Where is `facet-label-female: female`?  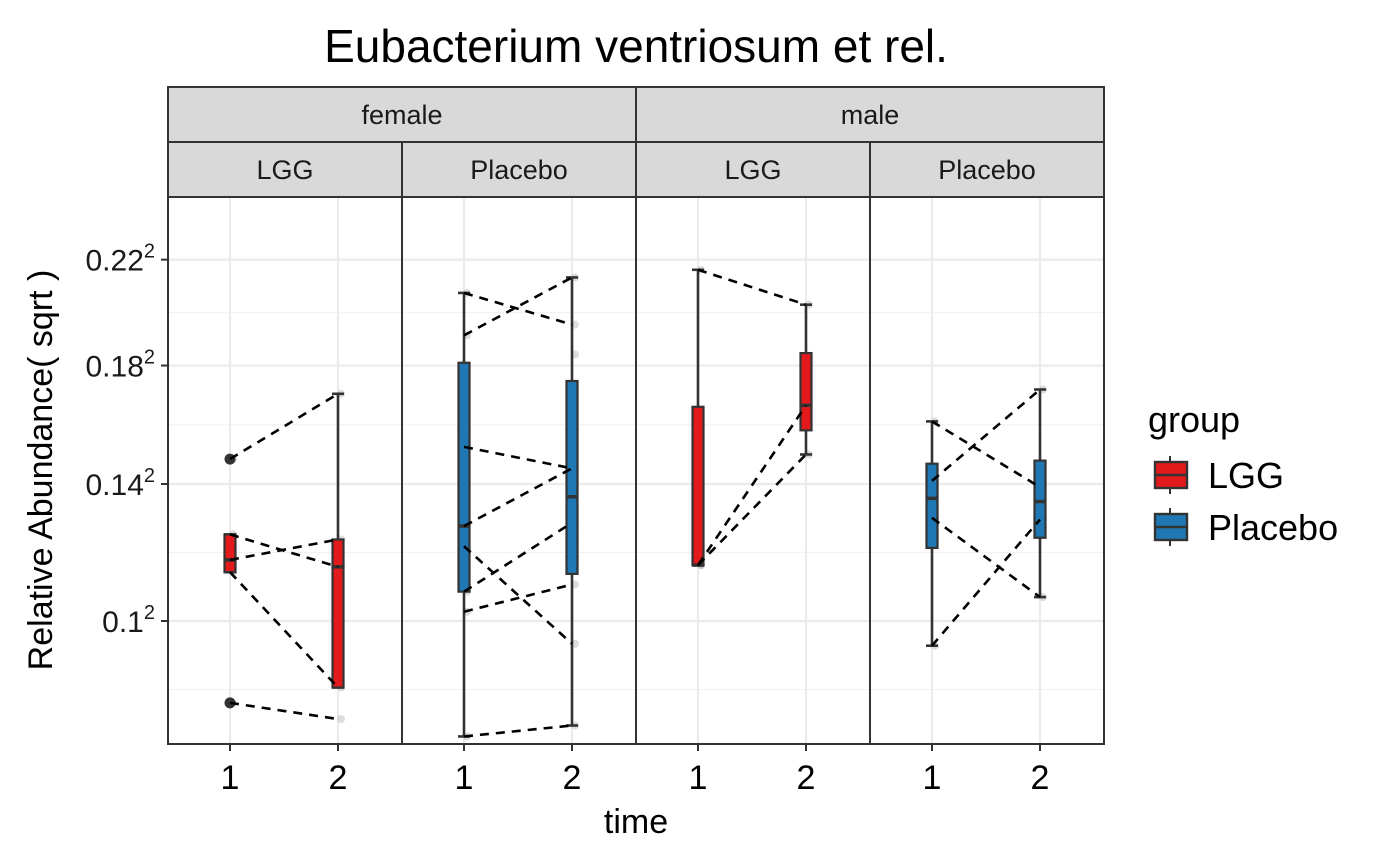 facet-label-female: female is located at coordinates (401, 115).